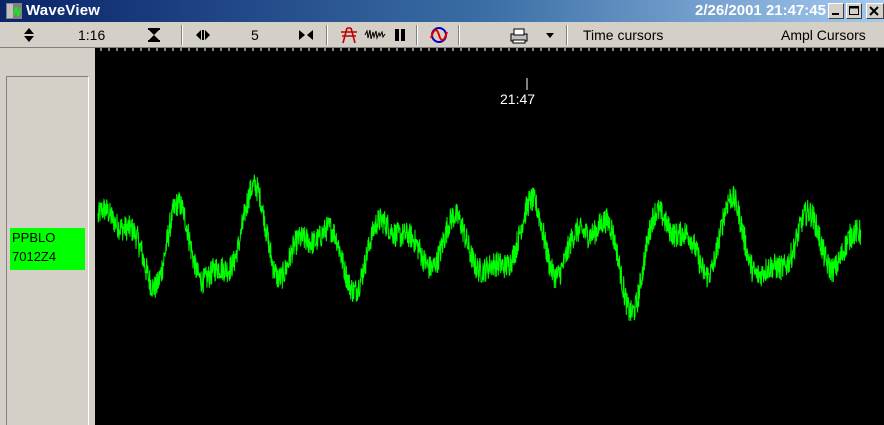  I want to click on amp-zoom-hourglass-icon, so click(154, 35).